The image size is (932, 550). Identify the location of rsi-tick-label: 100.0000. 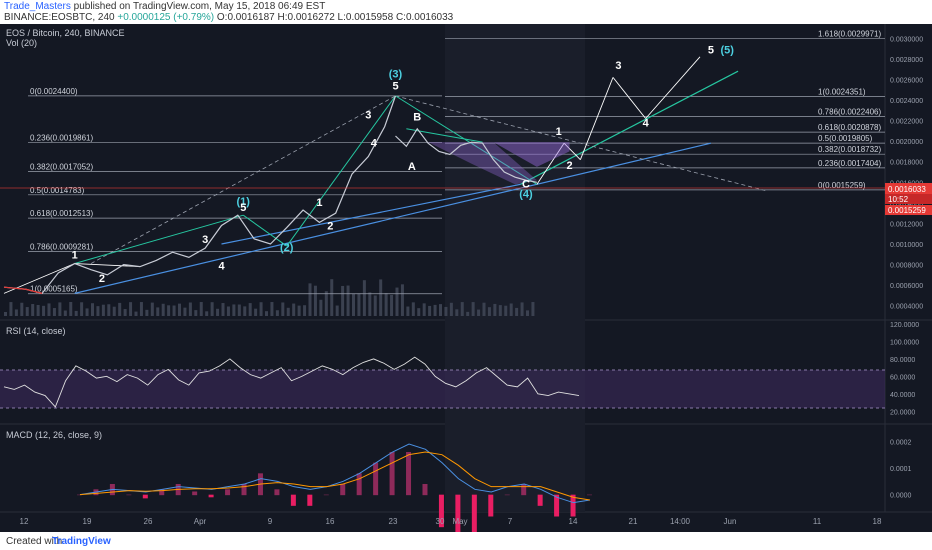
(904, 342).